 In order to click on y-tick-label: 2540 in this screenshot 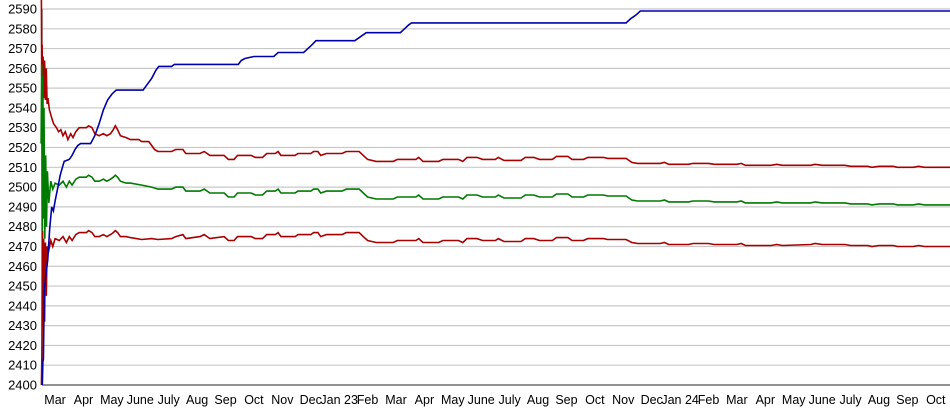, I will do `click(22, 107)`.